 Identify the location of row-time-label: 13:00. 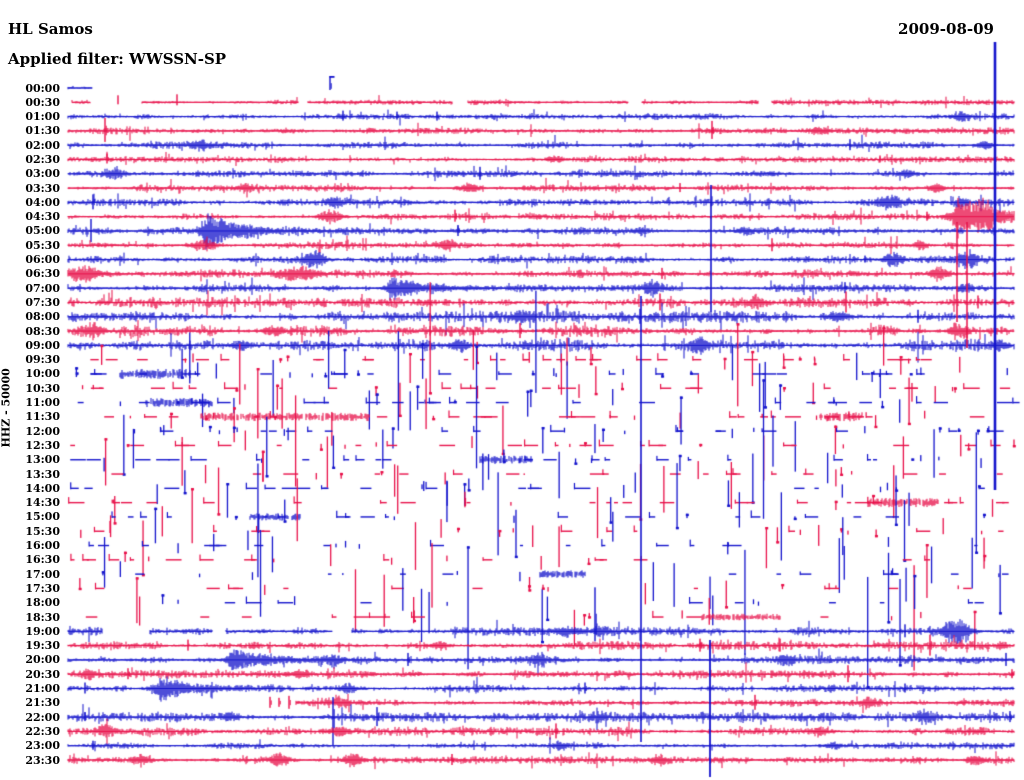
(42, 460).